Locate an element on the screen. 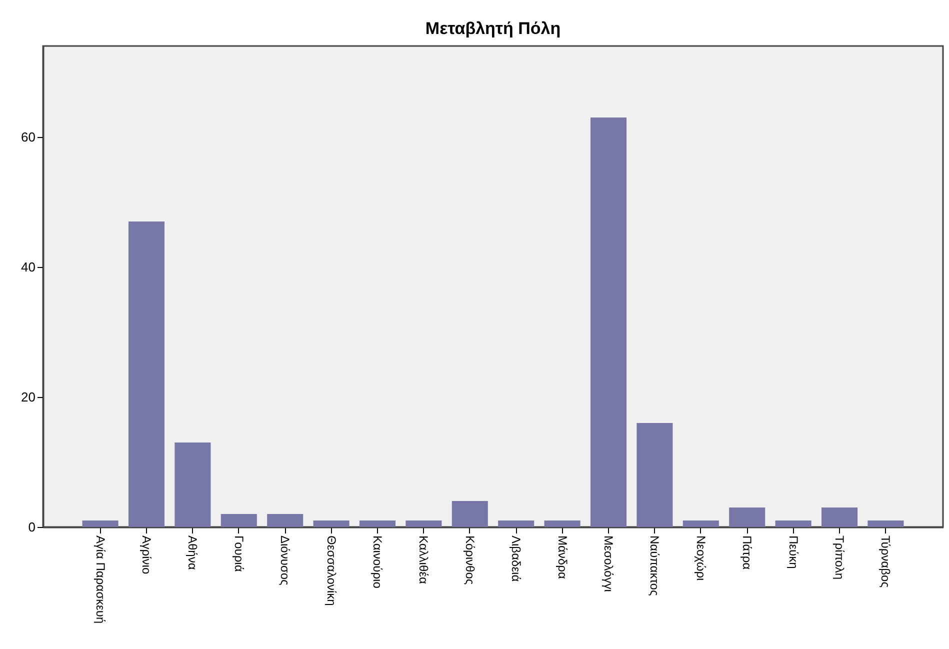 The image size is (949, 649). x-tick-label: Τύρναβος is located at coordinates (885, 562).